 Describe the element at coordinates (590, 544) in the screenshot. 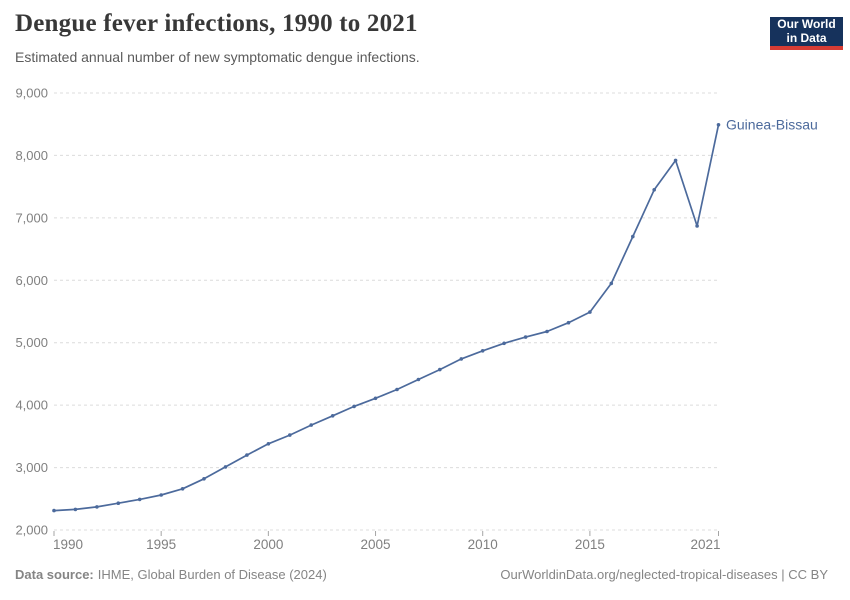

I see `x-axis-label: 2015` at that location.